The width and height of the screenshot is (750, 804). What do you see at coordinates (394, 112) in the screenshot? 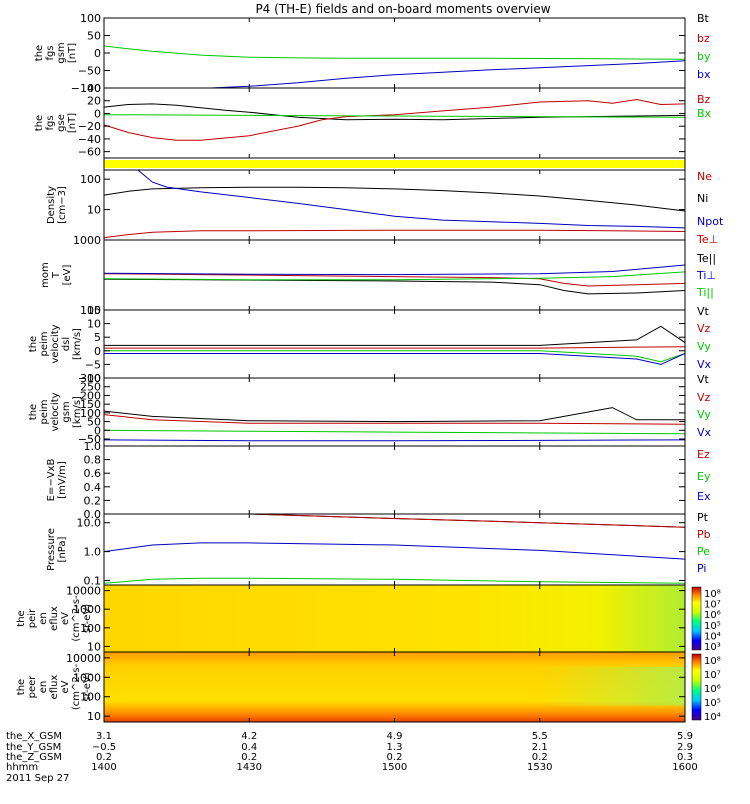
I see `series-line-Bt` at bounding box center [394, 112].